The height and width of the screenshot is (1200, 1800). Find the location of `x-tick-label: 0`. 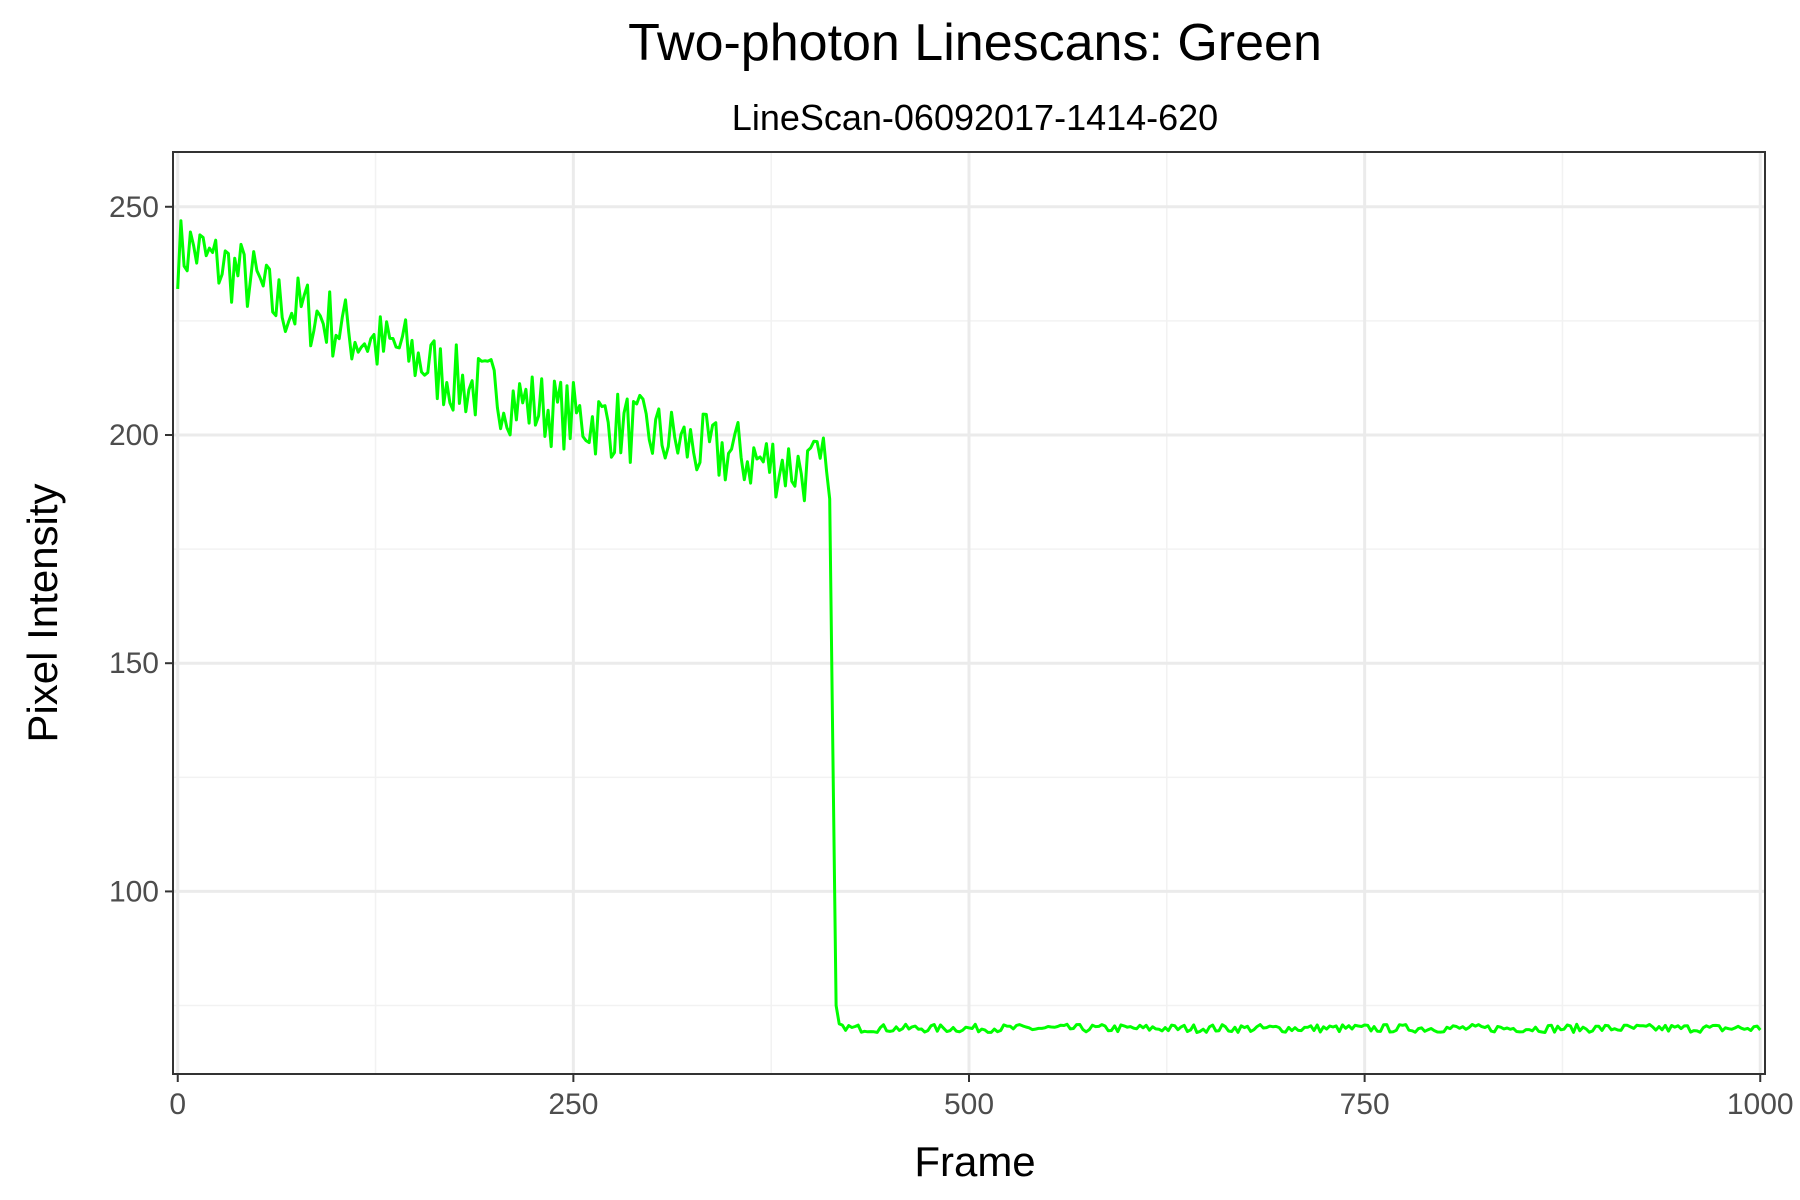

x-tick-label: 0 is located at coordinates (177, 1104).